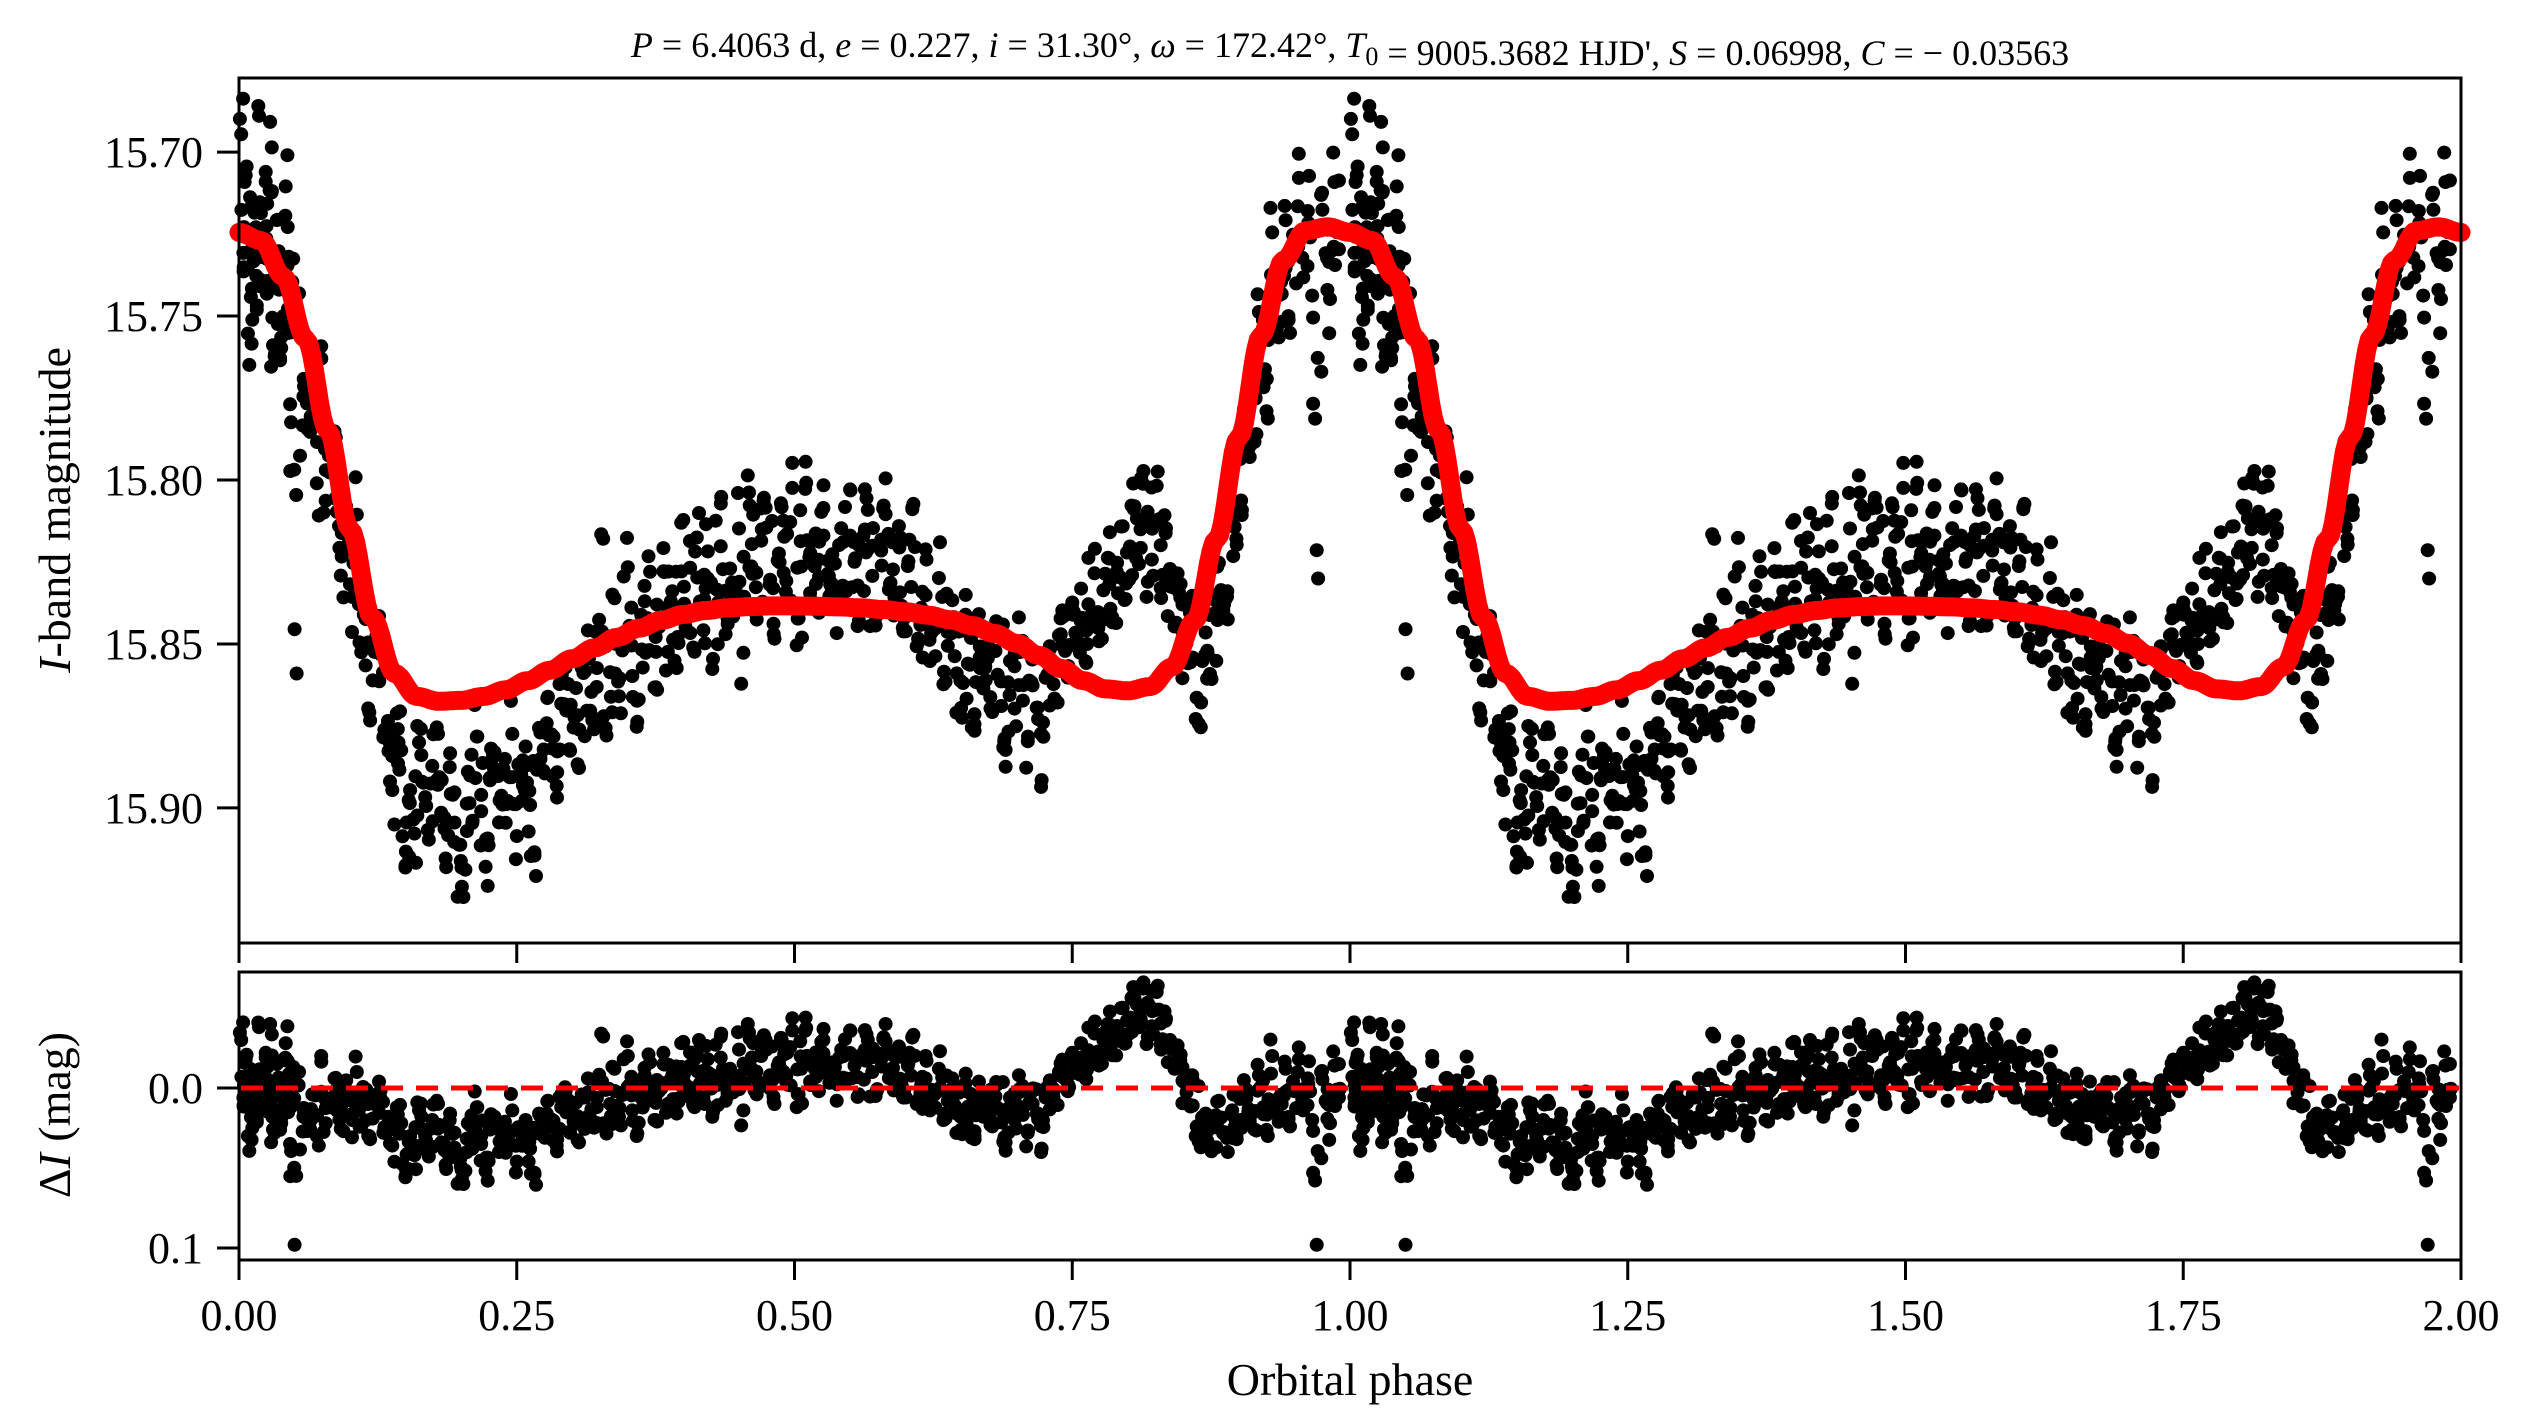  What do you see at coordinates (2461, 1315) in the screenshot?
I see `x-tick-label: 2.00` at bounding box center [2461, 1315].